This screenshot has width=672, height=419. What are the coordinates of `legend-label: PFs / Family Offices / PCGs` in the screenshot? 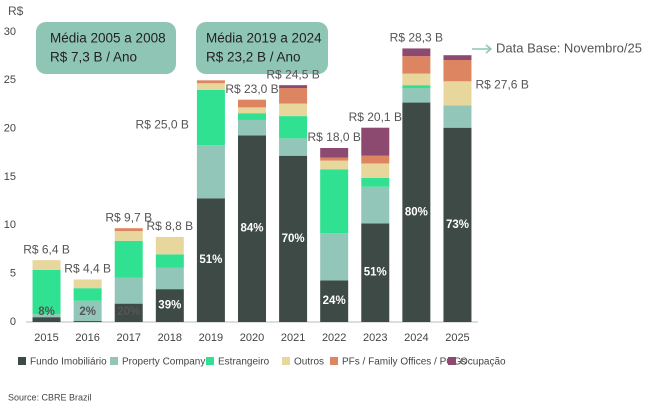 It's located at (404, 362).